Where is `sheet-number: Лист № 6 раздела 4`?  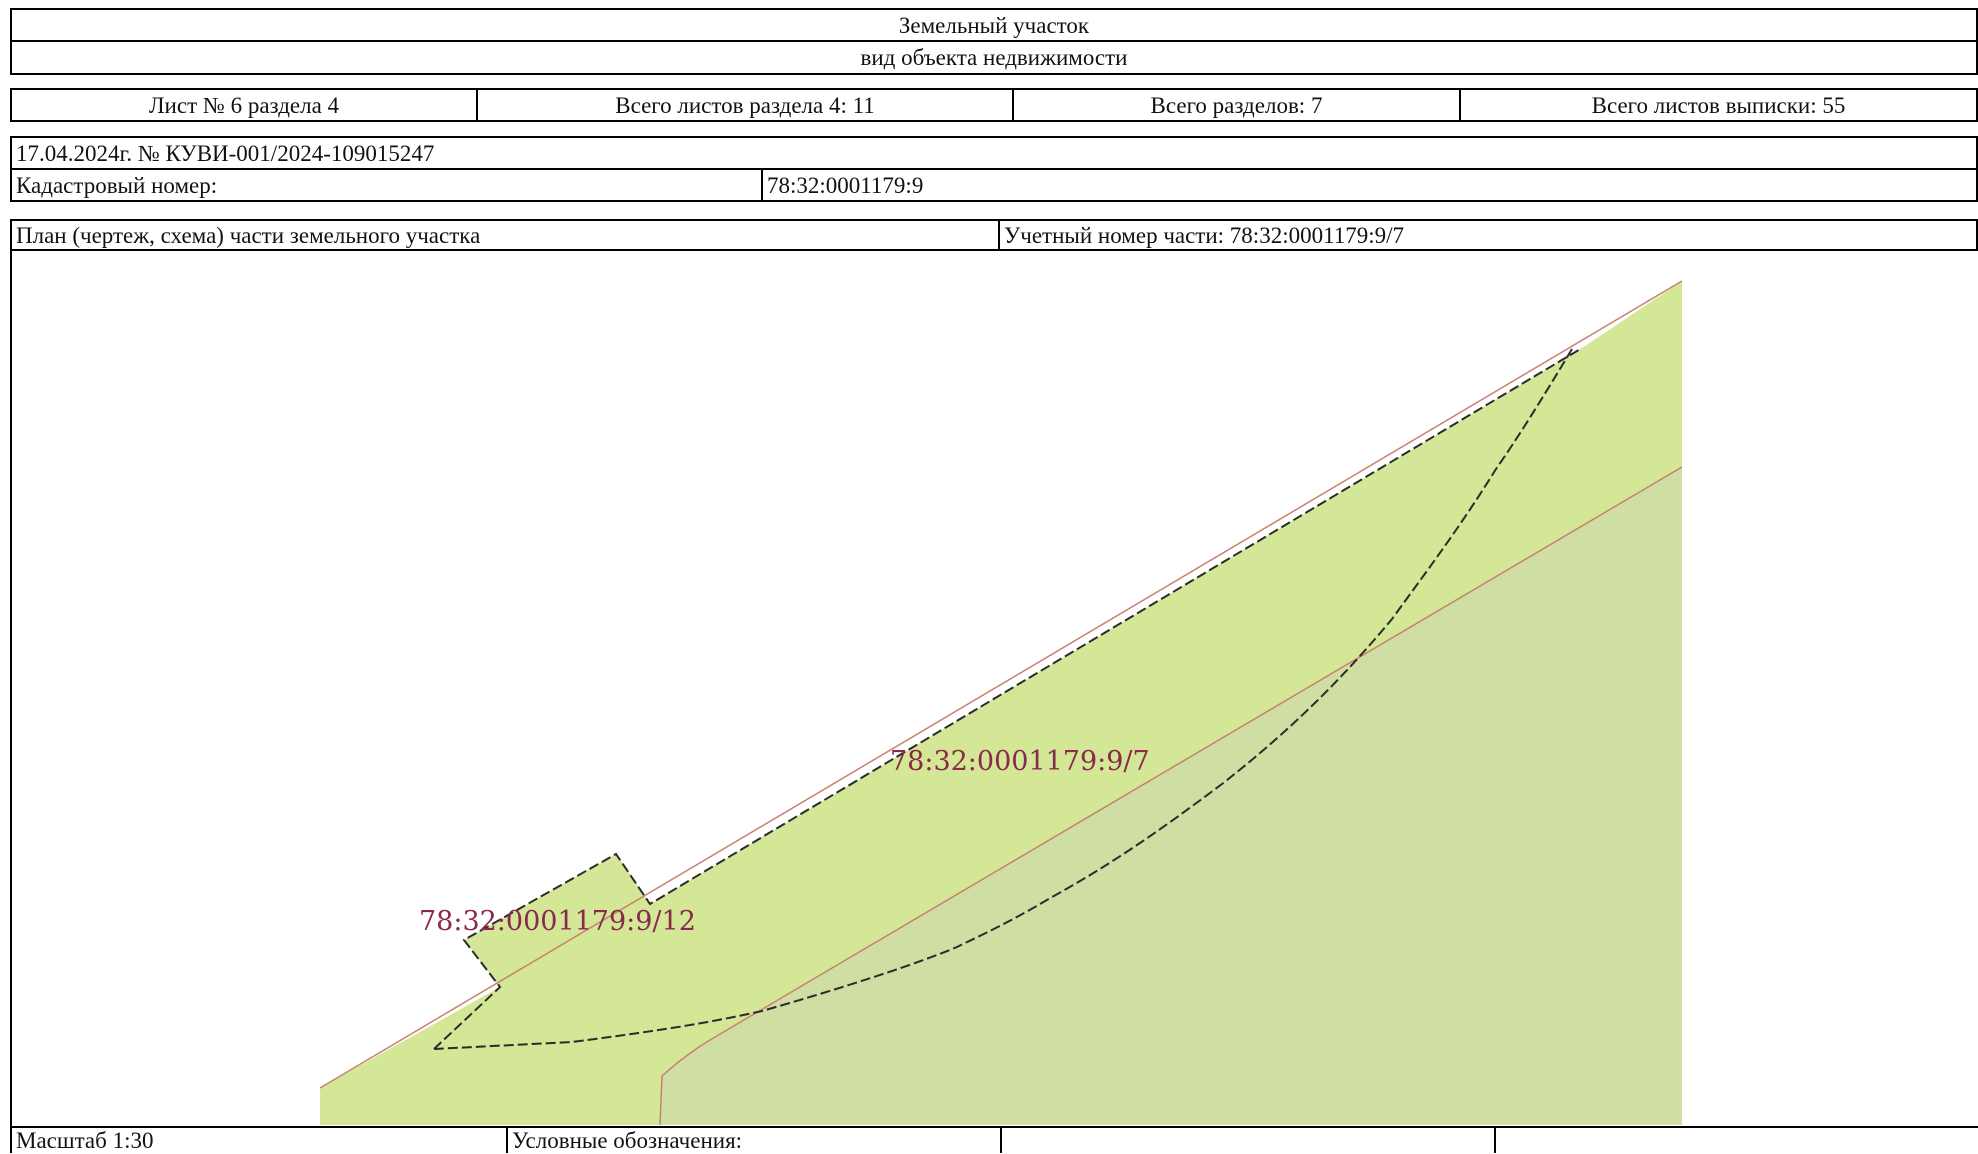 sheet-number: Лист № 6 раздела 4 is located at coordinates (245, 105).